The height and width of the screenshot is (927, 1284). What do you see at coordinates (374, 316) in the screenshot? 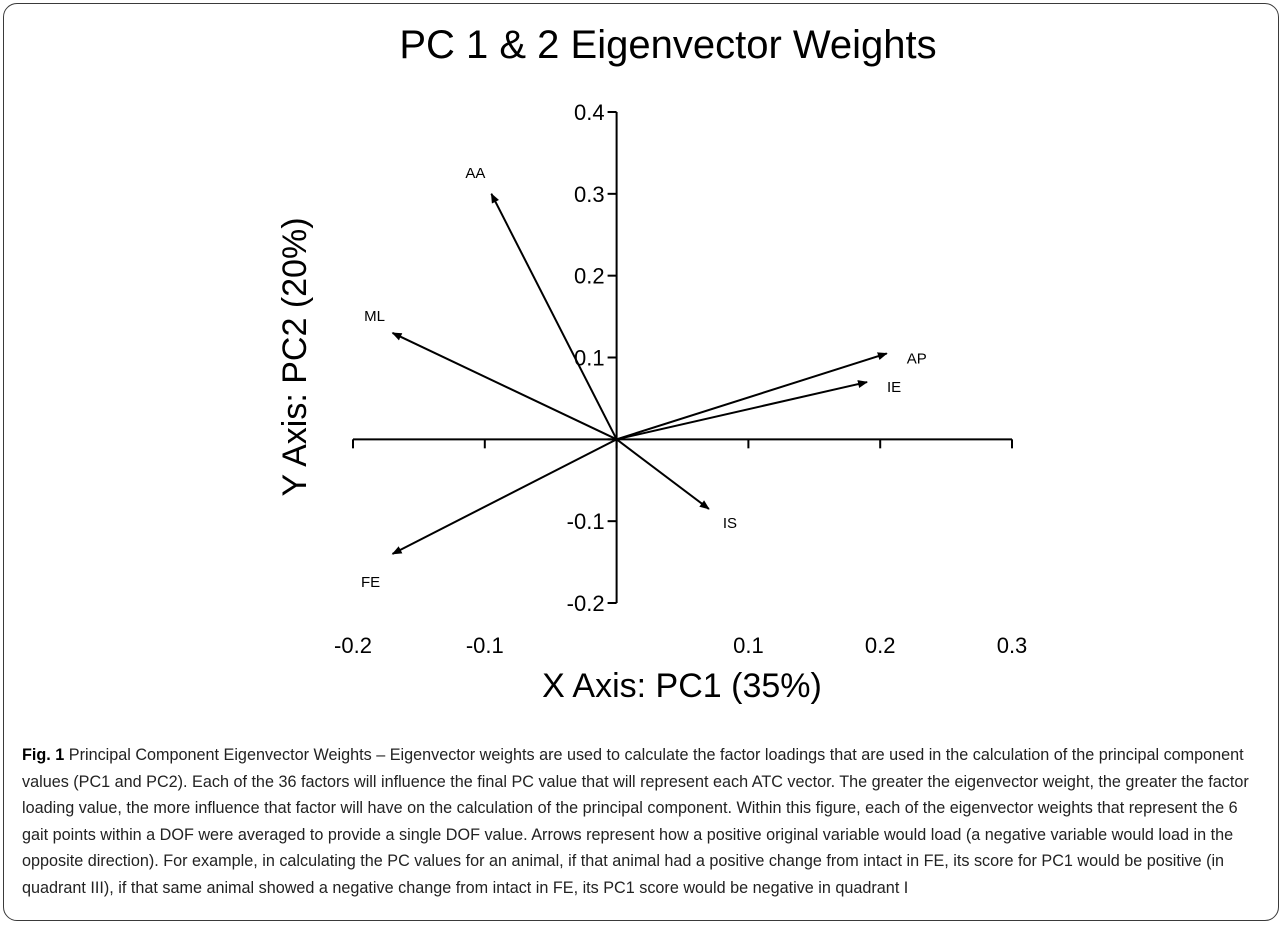
I see `vector-ml-label: ML` at bounding box center [374, 316].